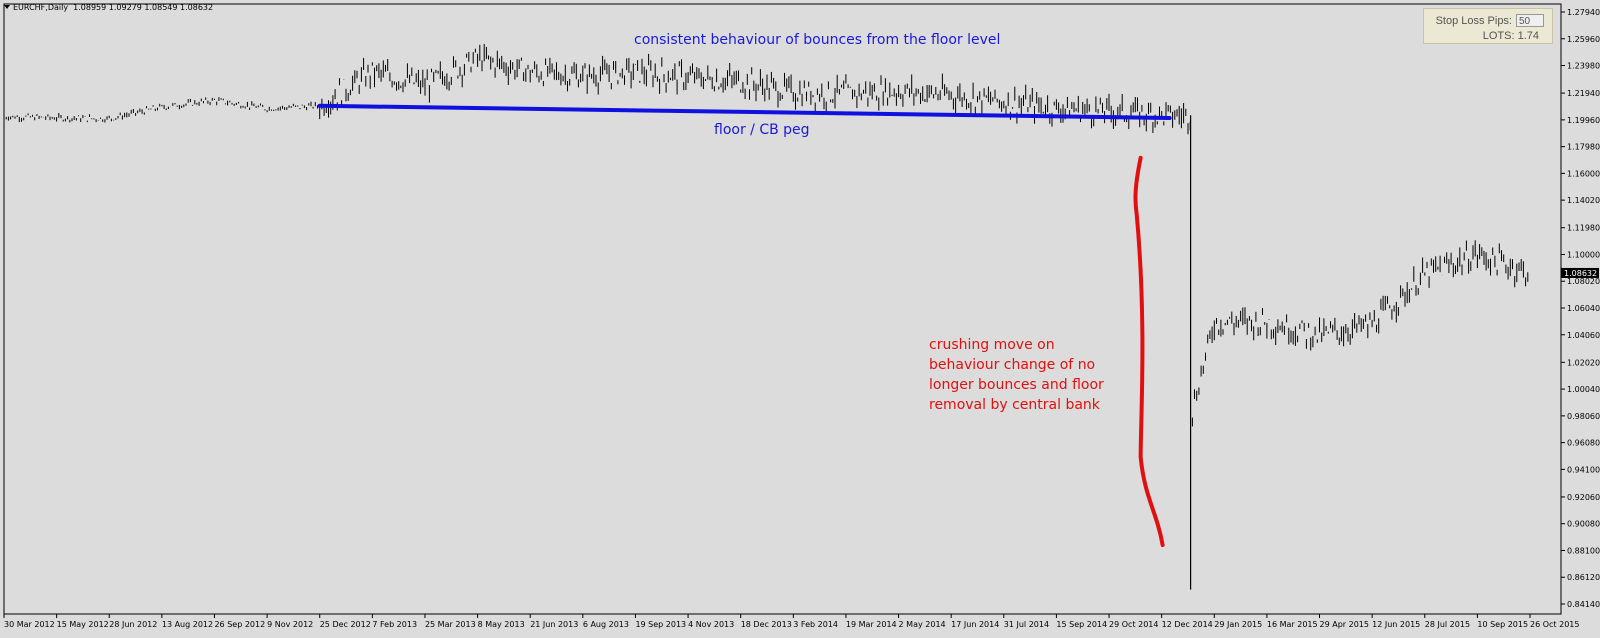 This screenshot has width=1600, height=638. I want to click on x-tick-label: 2 May 2014, so click(922, 624).